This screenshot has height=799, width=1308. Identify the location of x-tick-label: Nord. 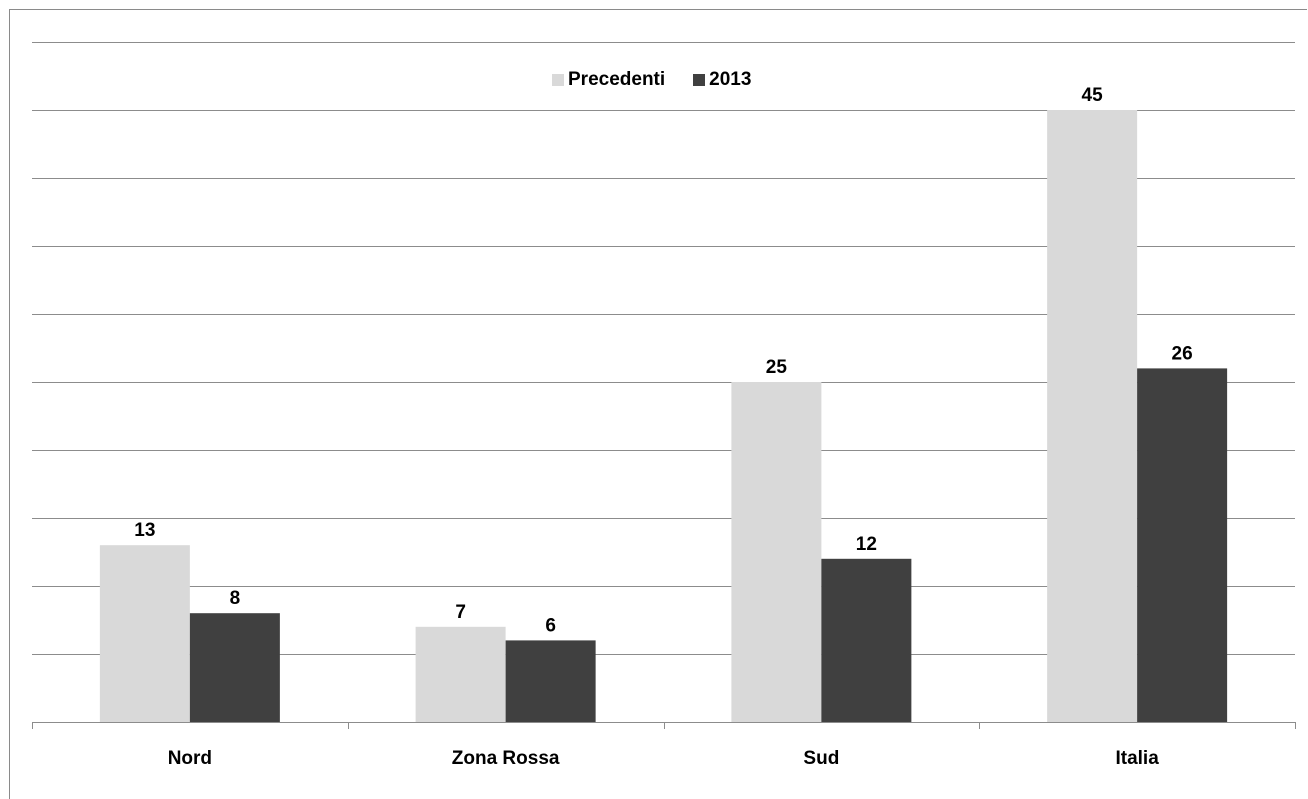
(190, 758).